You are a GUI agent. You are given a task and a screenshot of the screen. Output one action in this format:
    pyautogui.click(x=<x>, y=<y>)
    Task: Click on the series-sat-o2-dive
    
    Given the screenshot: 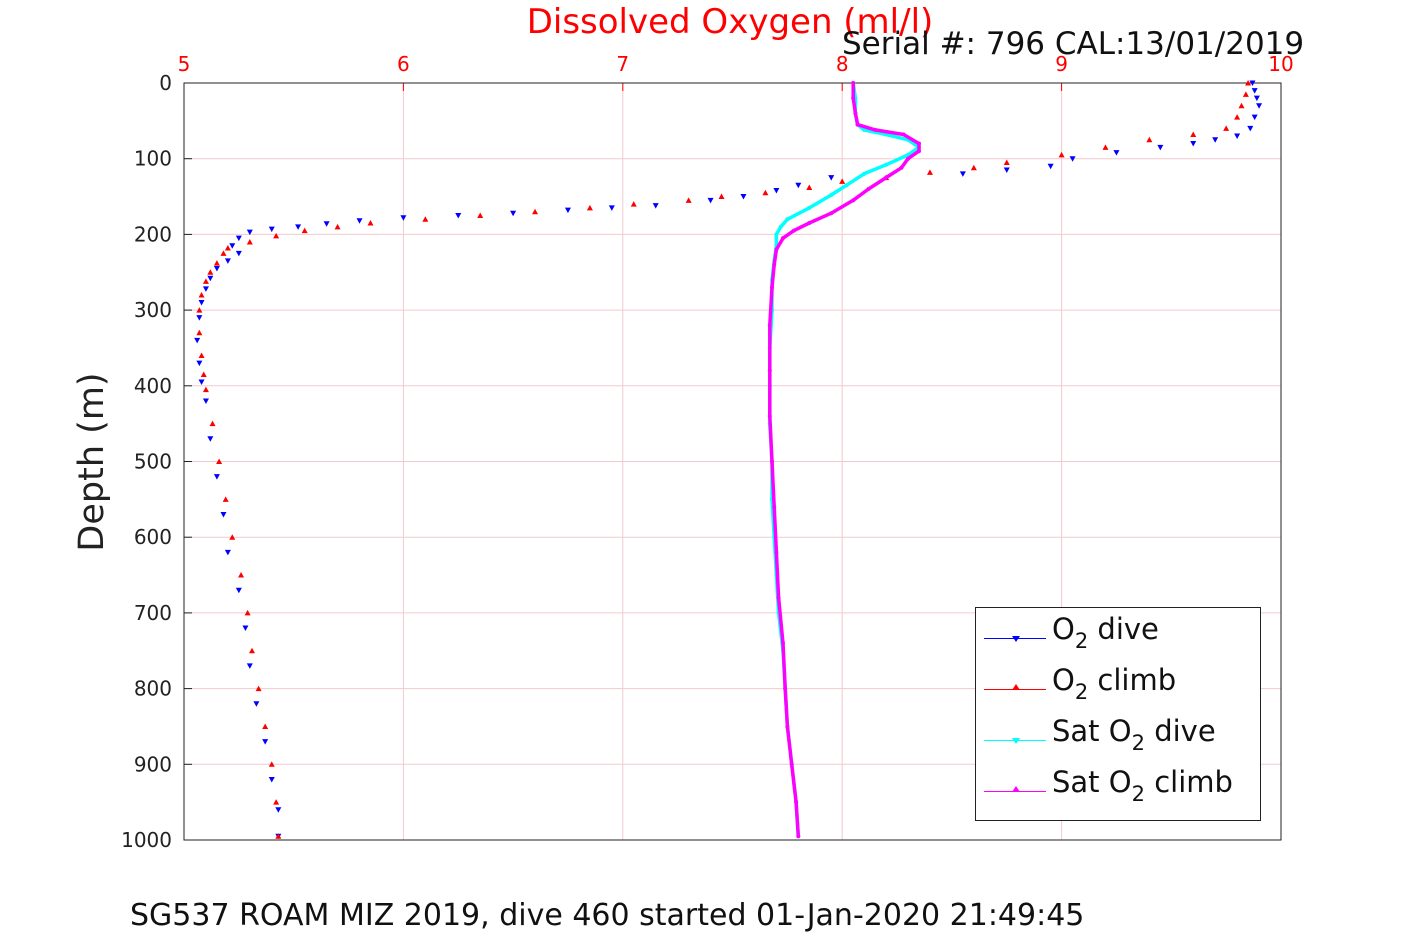 What is the action you would take?
    pyautogui.click(x=844, y=460)
    